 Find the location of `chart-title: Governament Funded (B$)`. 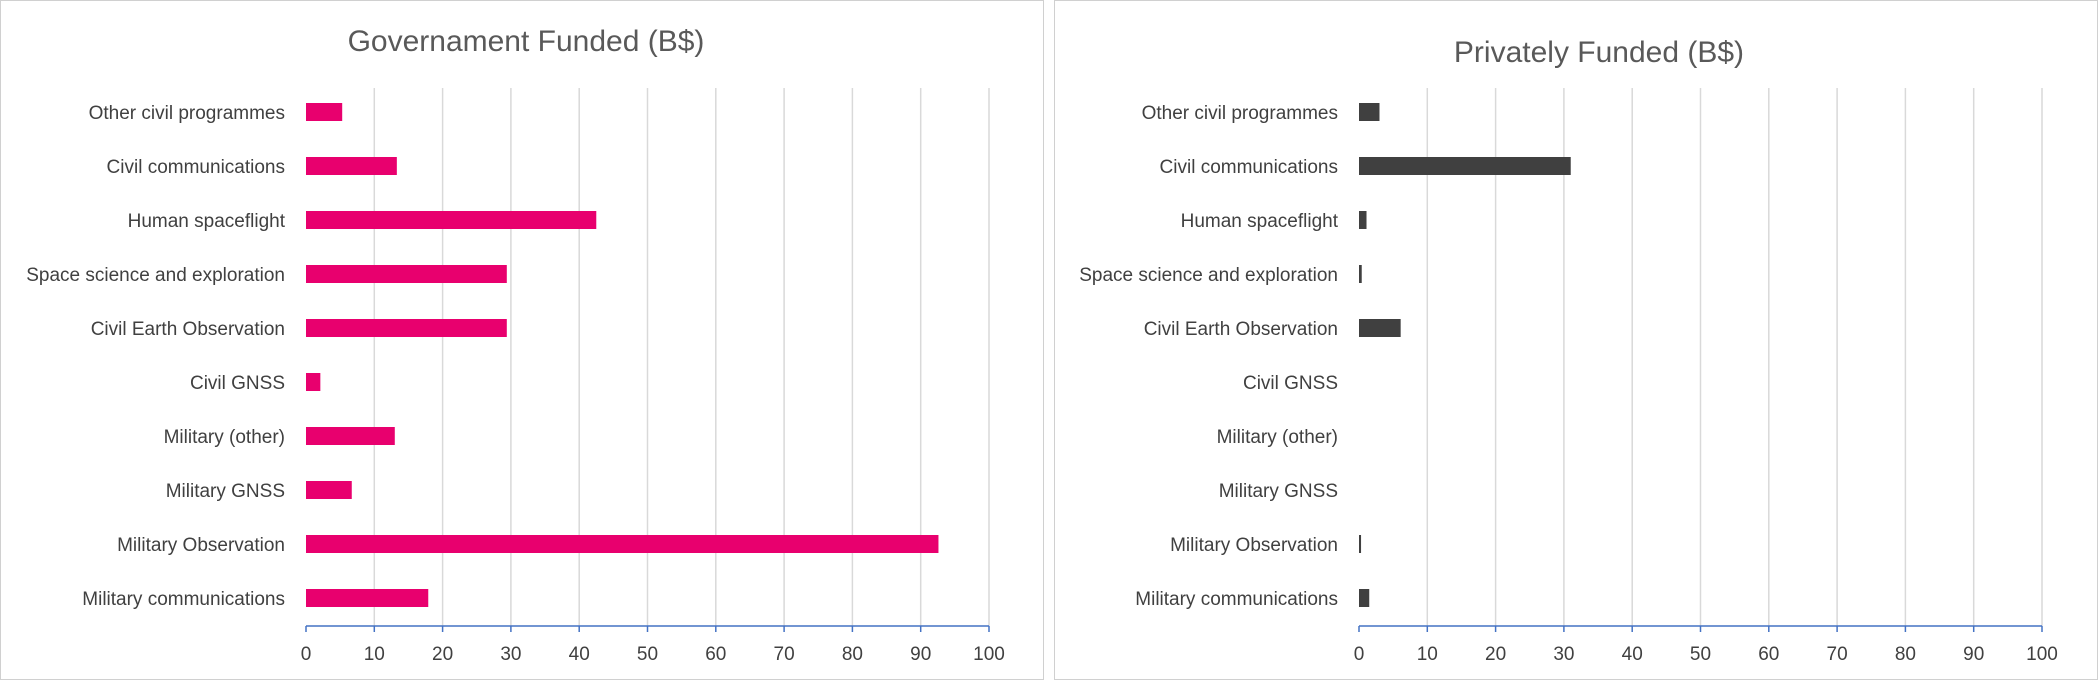

chart-title: Governament Funded (B$) is located at coordinates (526, 41).